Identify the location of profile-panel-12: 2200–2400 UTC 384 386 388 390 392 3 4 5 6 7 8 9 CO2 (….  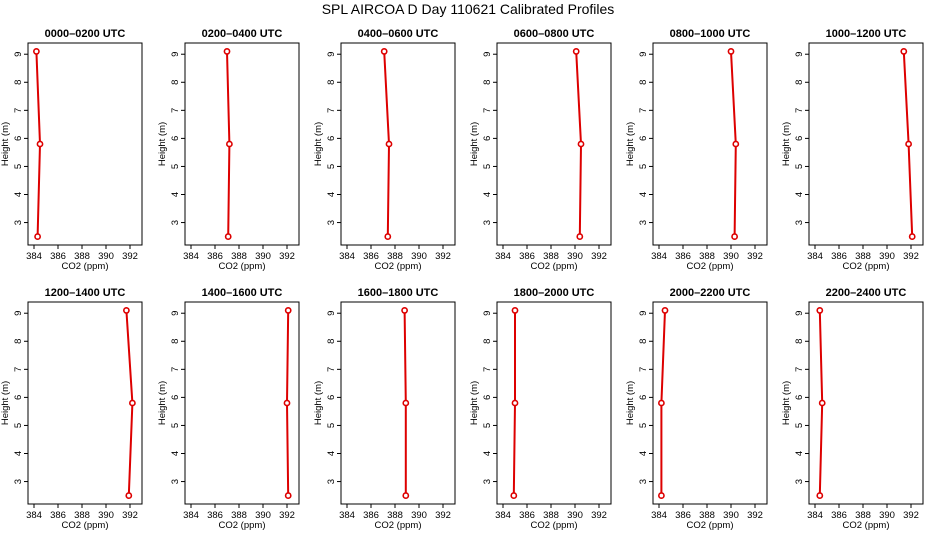
(852, 409).